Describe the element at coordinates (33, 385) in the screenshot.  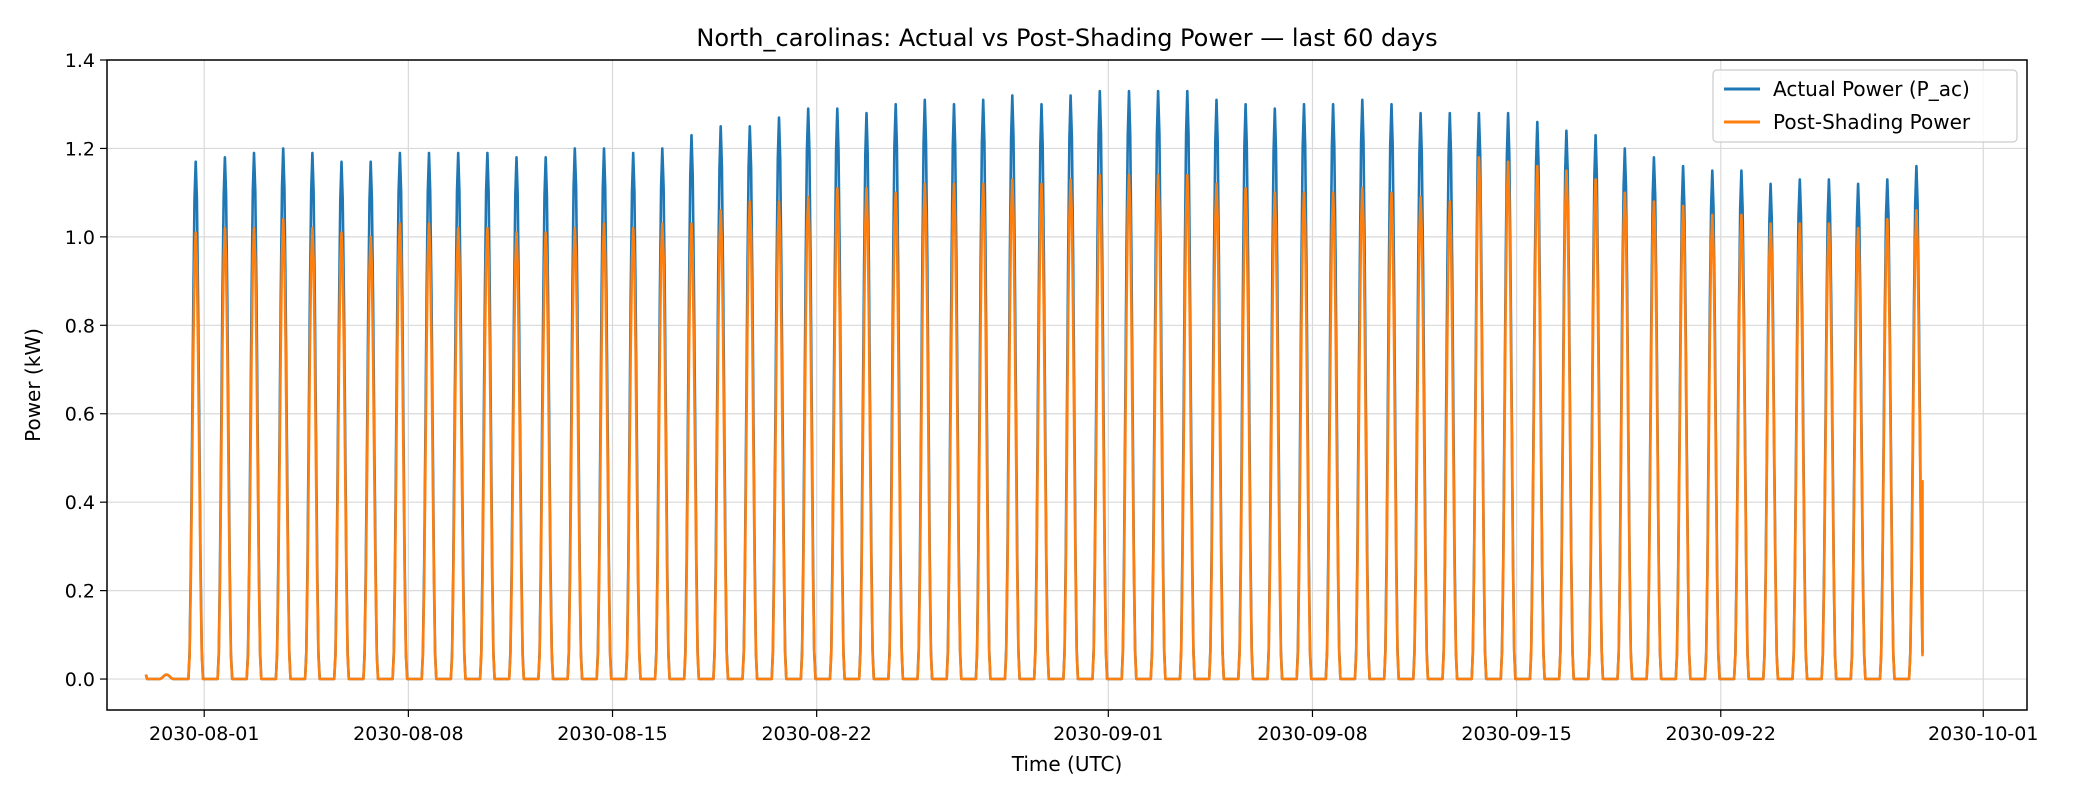
I see `y-axis-label: Power (kW)` at that location.